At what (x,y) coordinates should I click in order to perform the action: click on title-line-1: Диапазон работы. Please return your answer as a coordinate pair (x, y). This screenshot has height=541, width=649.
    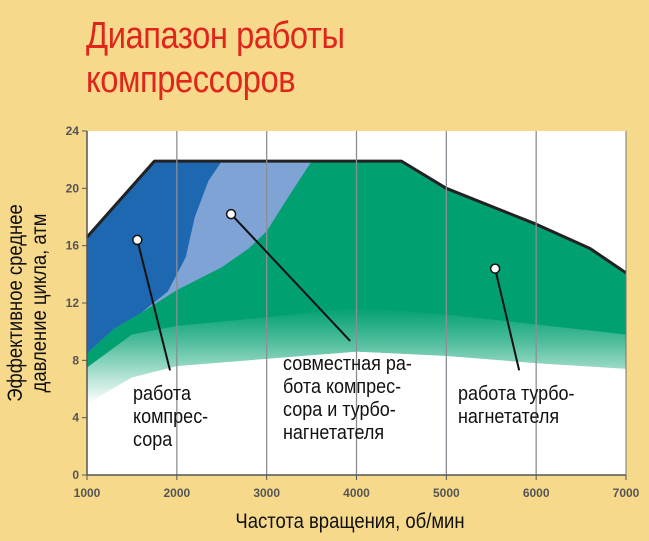
    Looking at the image, I should click on (215, 36).